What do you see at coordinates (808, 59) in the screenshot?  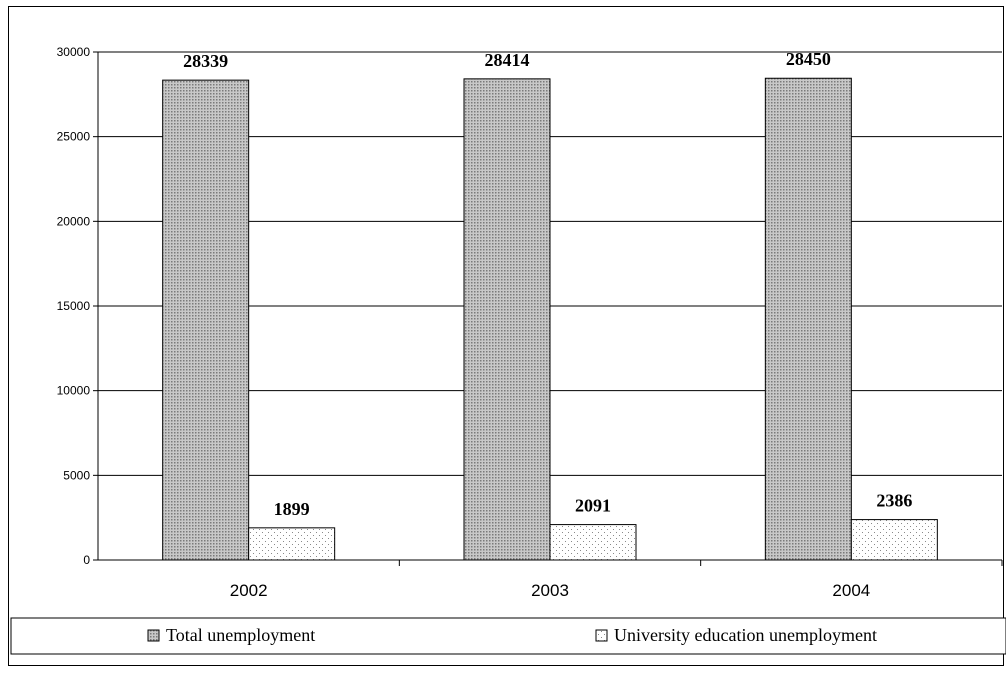 I see `data-label: 28450` at bounding box center [808, 59].